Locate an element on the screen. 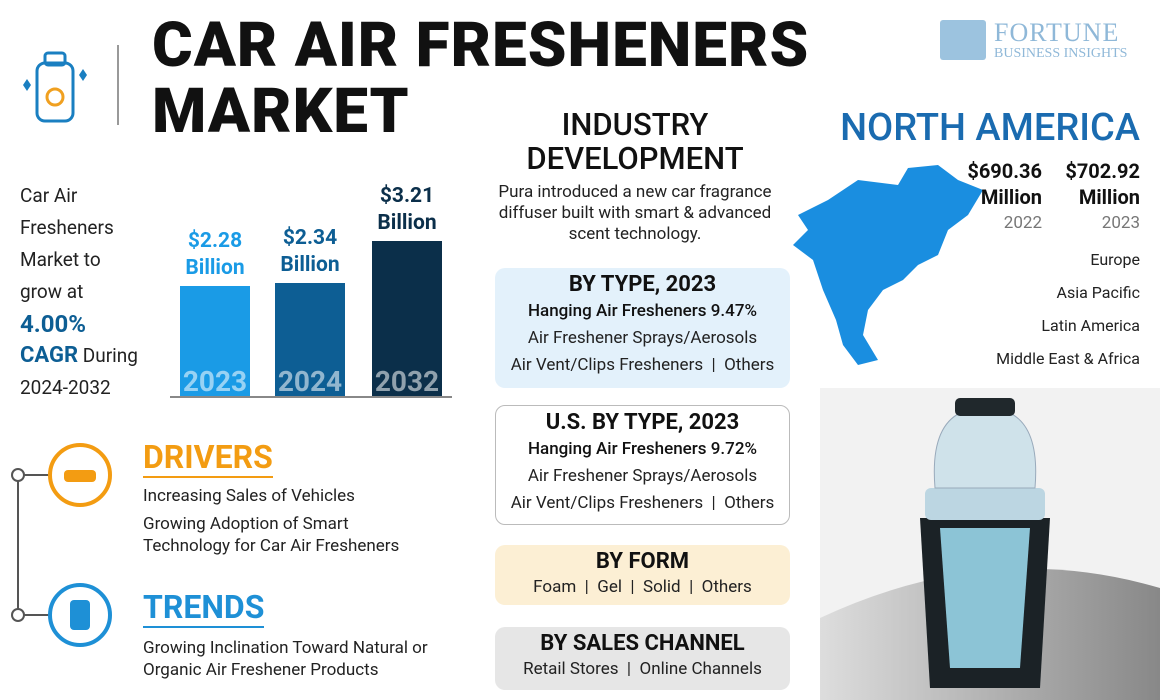  segment-title: BY FORM is located at coordinates (642, 561).